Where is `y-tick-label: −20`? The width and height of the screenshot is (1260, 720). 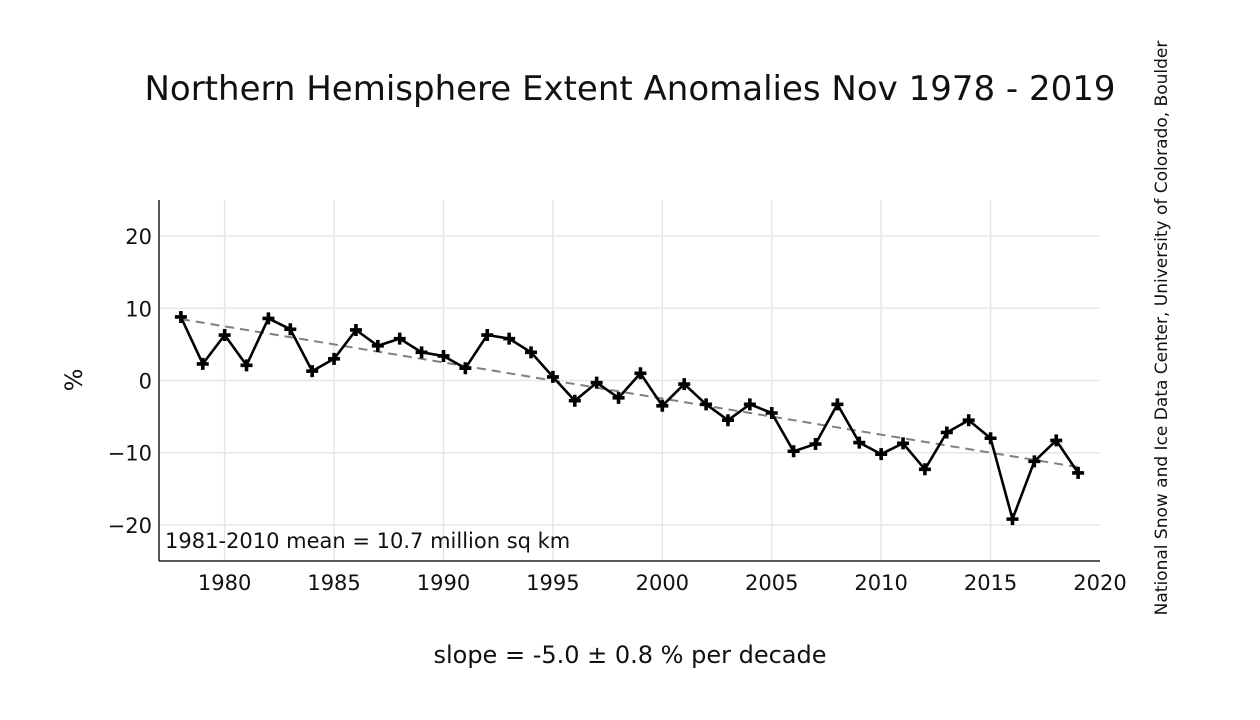 y-tick-label: −20 is located at coordinates (130, 526).